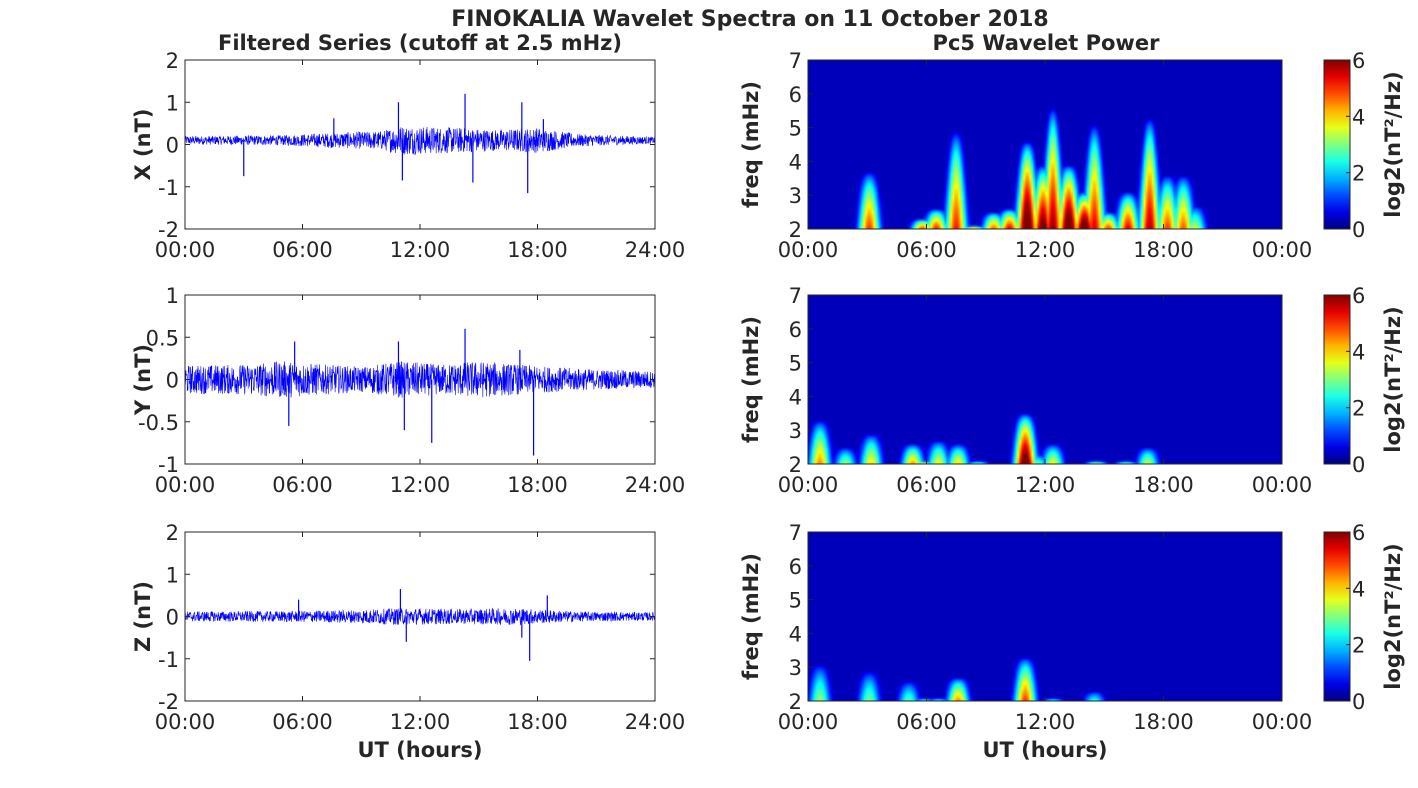 Image resolution: width=1418 pixels, height=788 pixels. I want to click on panel-y-wavelet-colorbar-tick-label: 0, so click(1358, 465).